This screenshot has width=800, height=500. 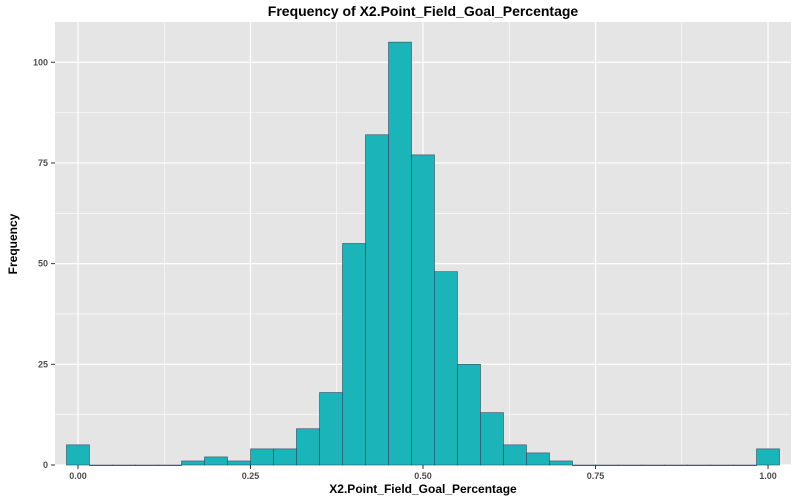 I want to click on x-tick-label: 0.50, so click(x=423, y=476).